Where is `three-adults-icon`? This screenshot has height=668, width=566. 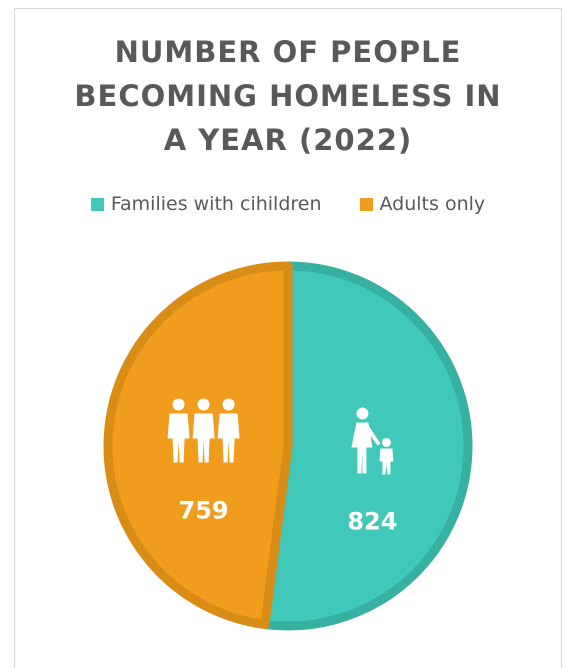
three-adults-icon is located at coordinates (203, 430).